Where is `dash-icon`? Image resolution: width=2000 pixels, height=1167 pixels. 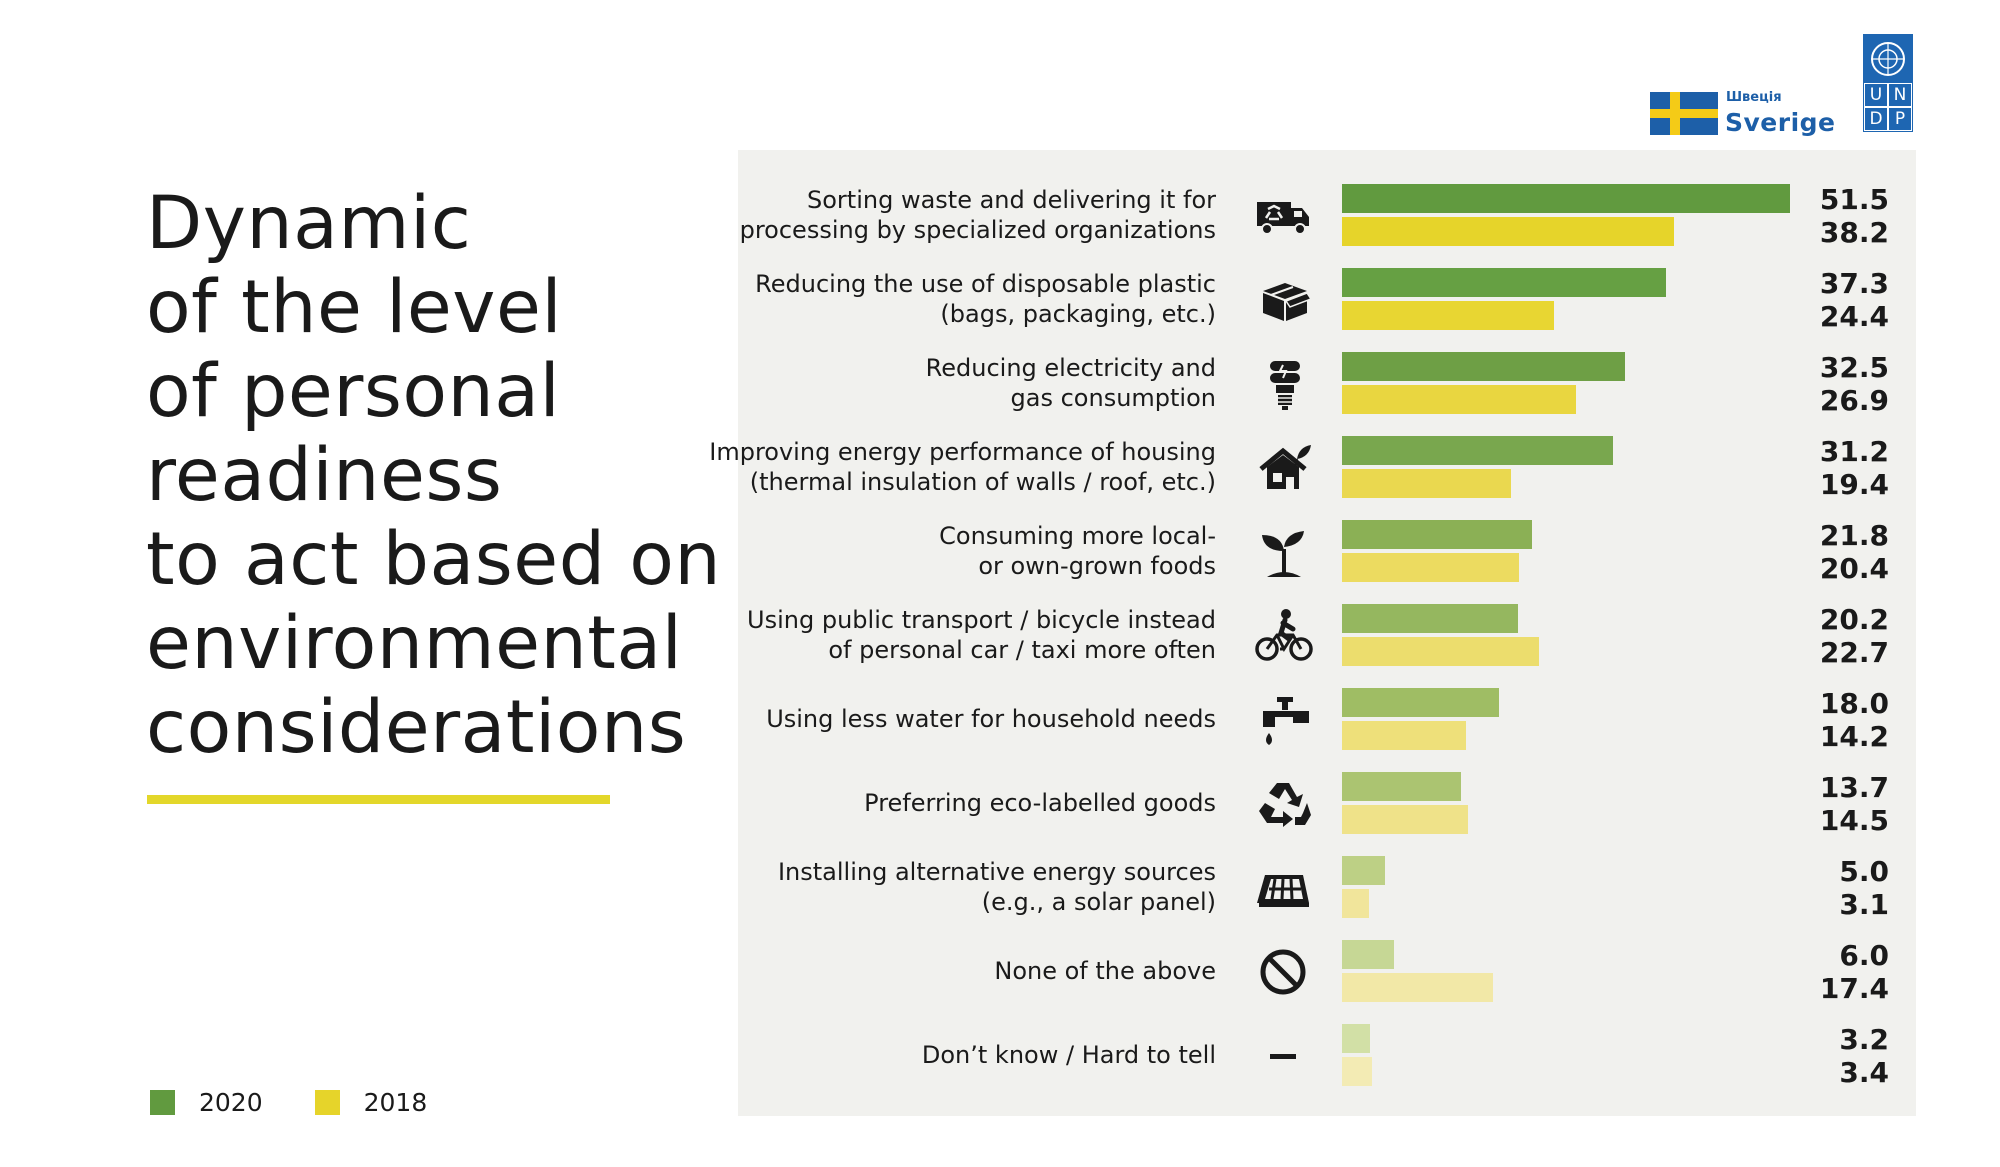 dash-icon is located at coordinates (1283, 1056).